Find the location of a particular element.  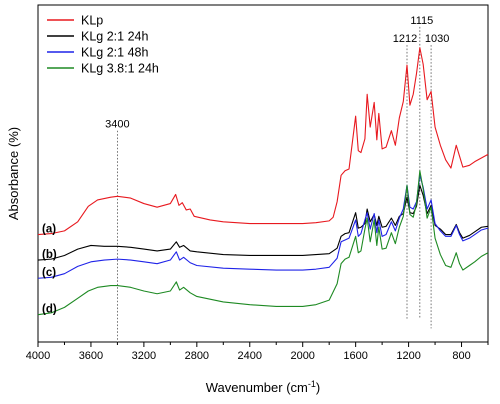

x-tick-label: 1600 is located at coordinates (355, 356).